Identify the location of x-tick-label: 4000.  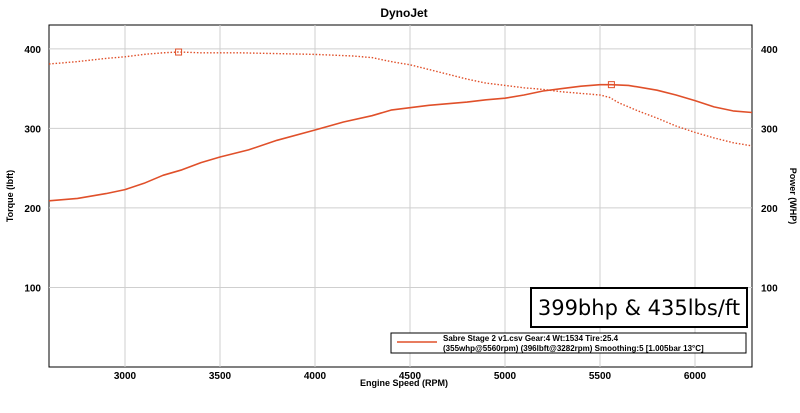
(315, 376).